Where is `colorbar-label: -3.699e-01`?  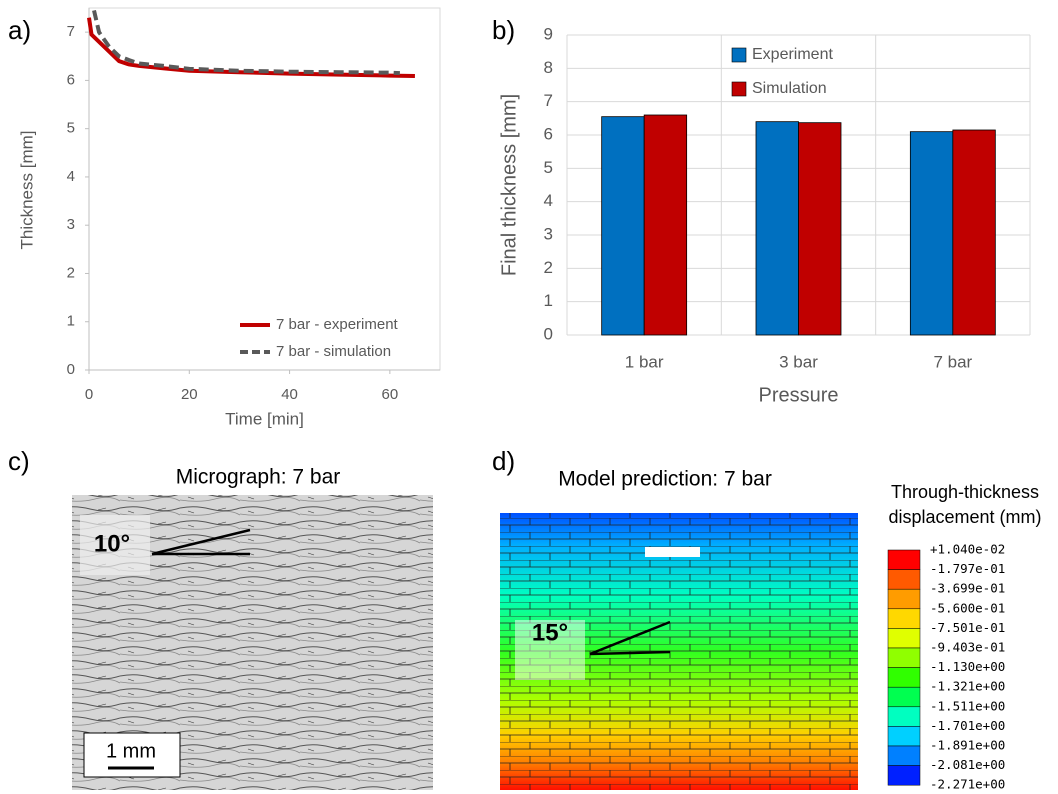
colorbar-label: -3.699e-01 is located at coordinates (967, 588).